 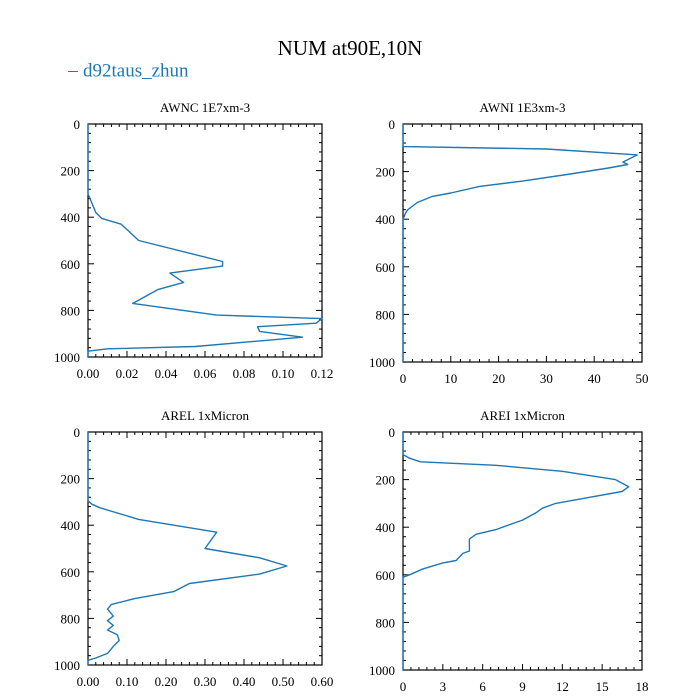 What do you see at coordinates (498, 378) in the screenshot?
I see `x-tick-label: 20` at bounding box center [498, 378].